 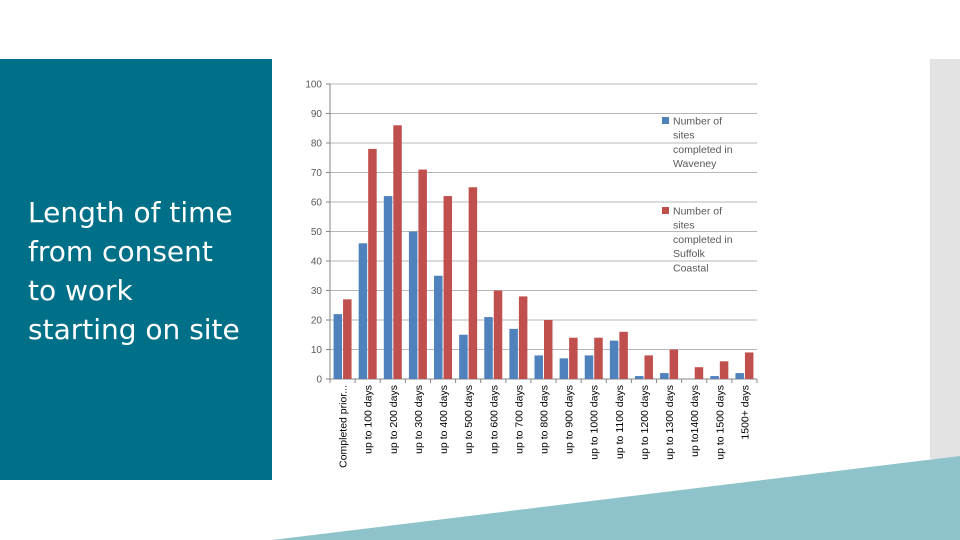 I want to click on x-tick-label: up to 1000 days, so click(x=595, y=422).